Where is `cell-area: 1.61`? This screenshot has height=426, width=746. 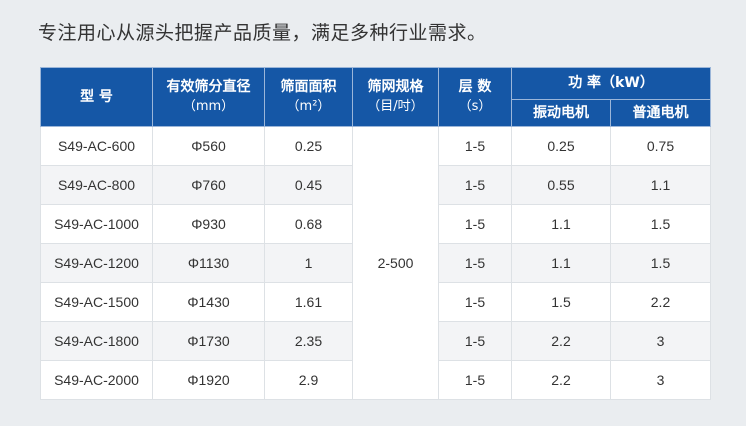
cell-area: 1.61 is located at coordinates (308, 302).